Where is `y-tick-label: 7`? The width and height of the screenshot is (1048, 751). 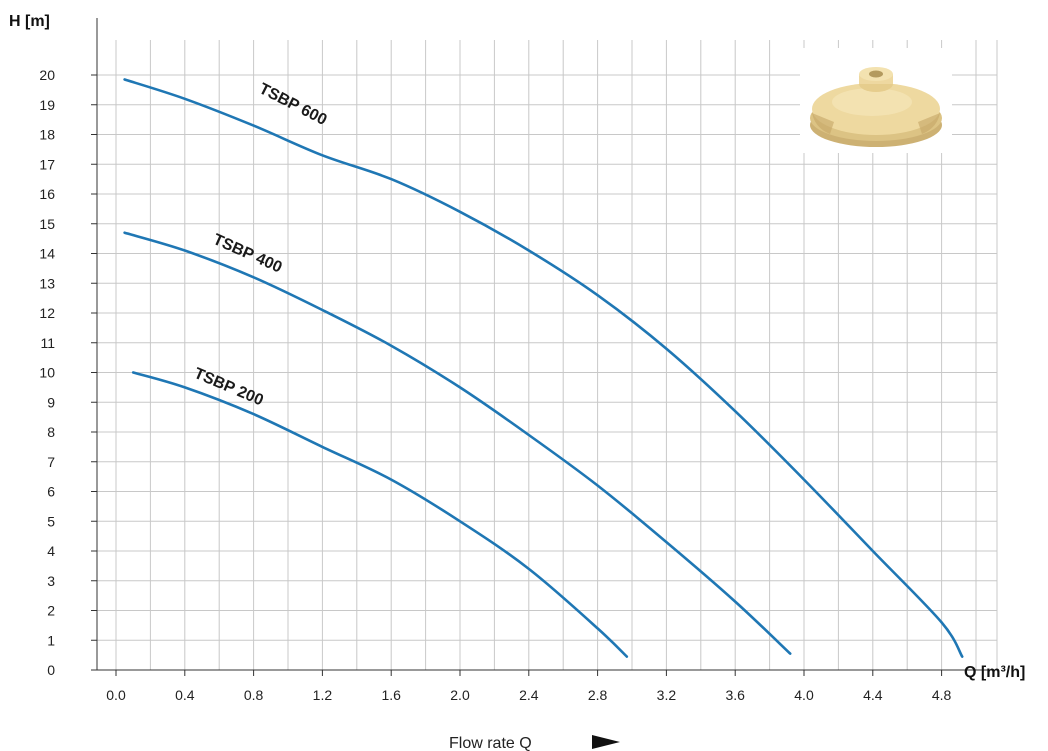 y-tick-label: 7 is located at coordinates (51, 462).